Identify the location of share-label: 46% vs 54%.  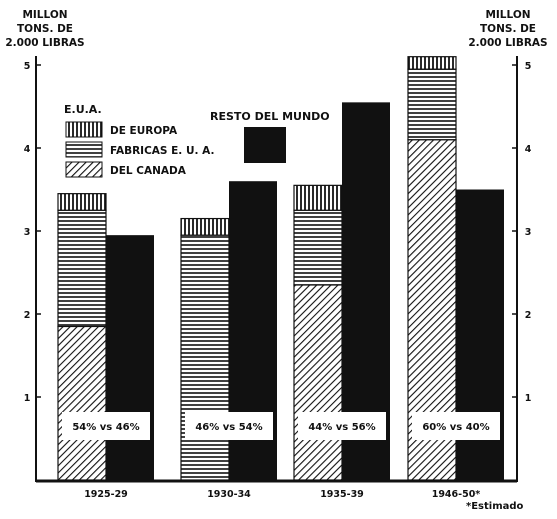
(228, 427).